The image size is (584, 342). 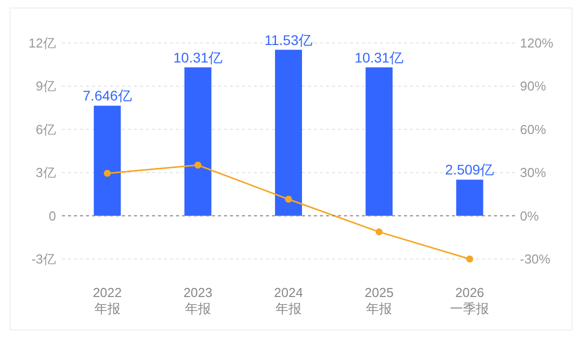 What do you see at coordinates (197, 300) in the screenshot?
I see `x-tick-label: 2023 年报` at bounding box center [197, 300].